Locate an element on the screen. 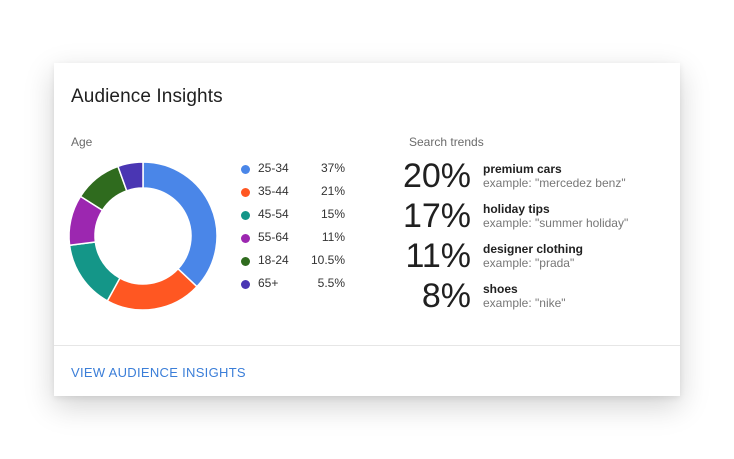  trend-percentage: 17% is located at coordinates (436, 216).